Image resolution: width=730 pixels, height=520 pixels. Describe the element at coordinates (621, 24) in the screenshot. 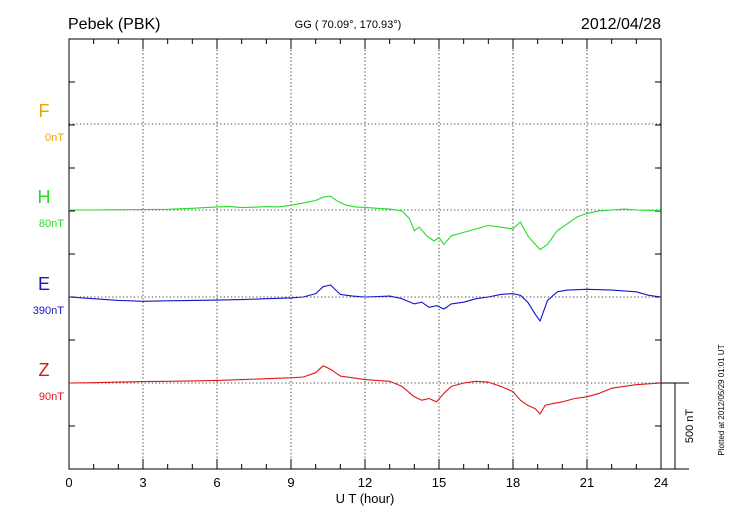

I see `chart-date: 2012/04/28` at that location.